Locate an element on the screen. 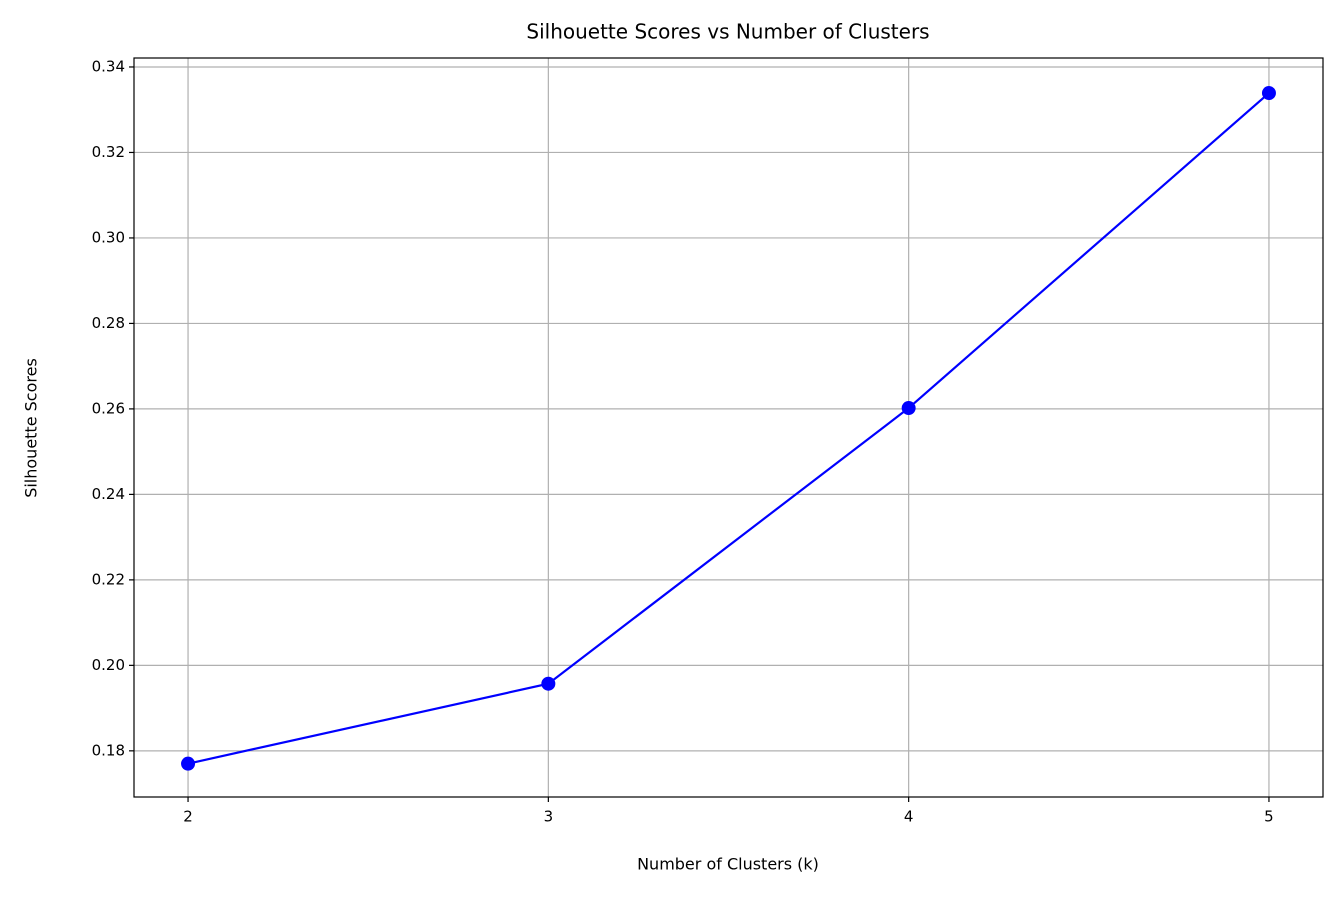 The height and width of the screenshot is (898, 1343). y-tick-label: 0.20 is located at coordinates (108, 665).